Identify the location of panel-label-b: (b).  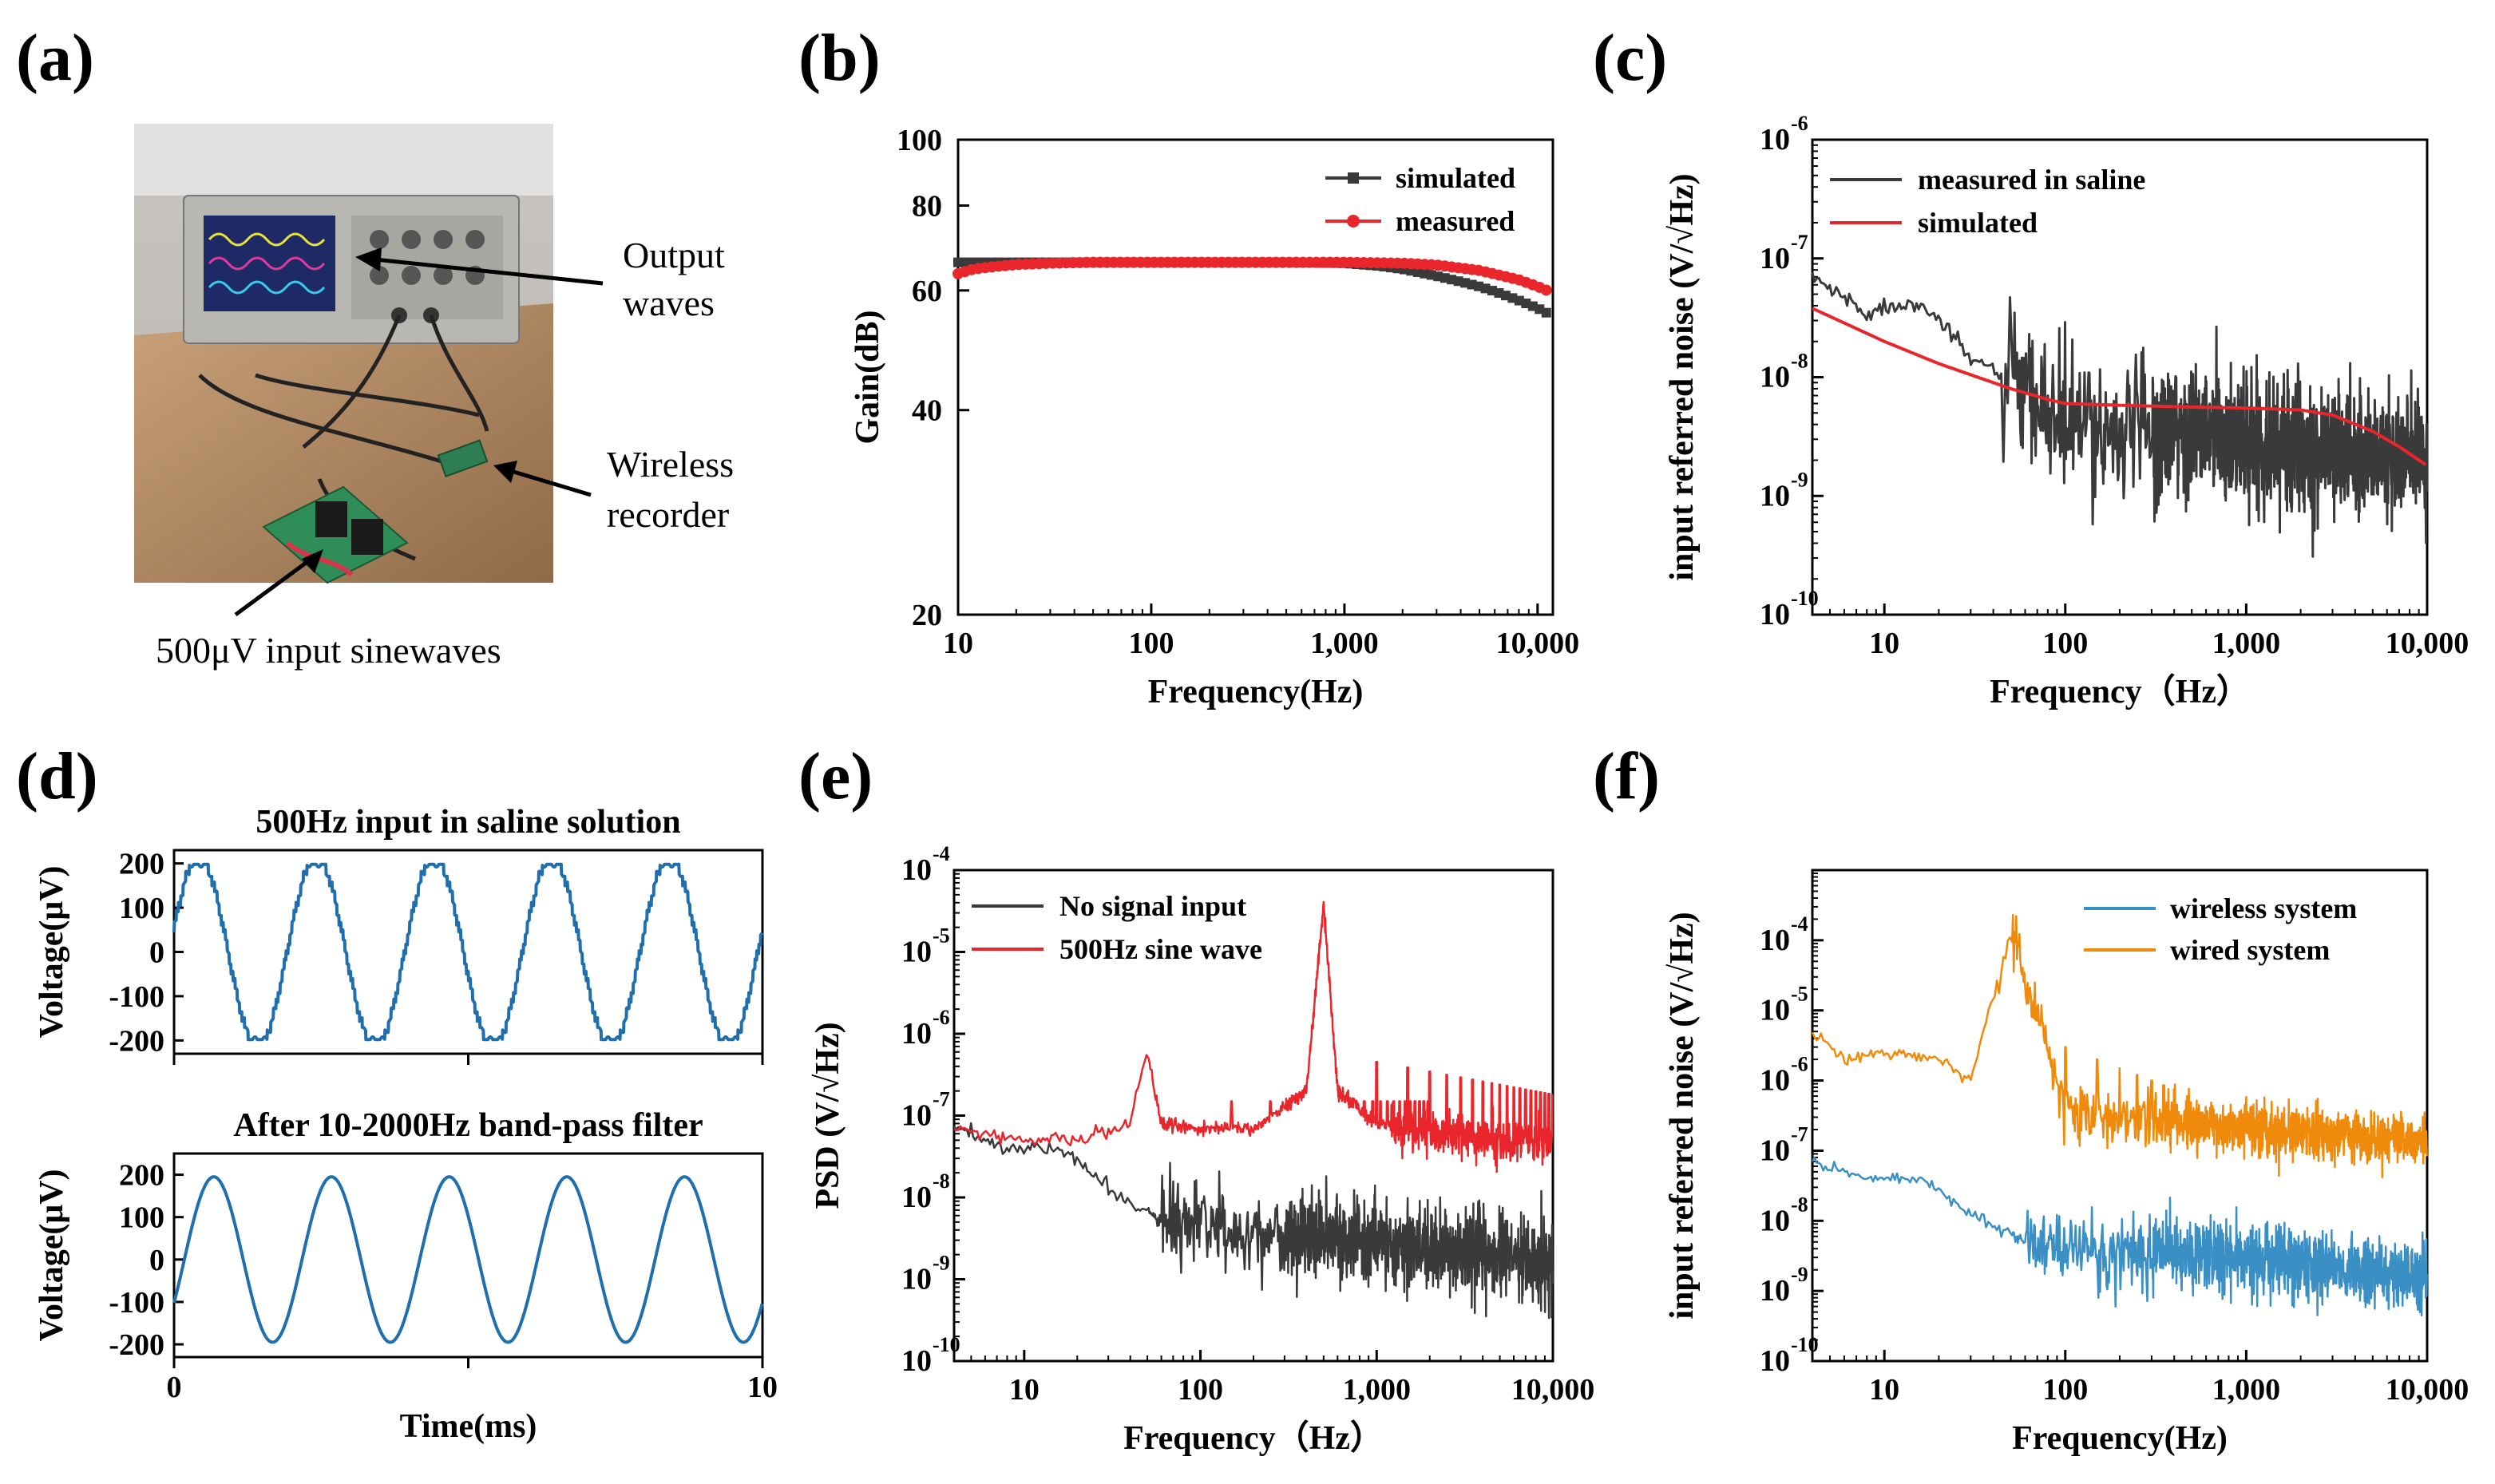
(840, 58).